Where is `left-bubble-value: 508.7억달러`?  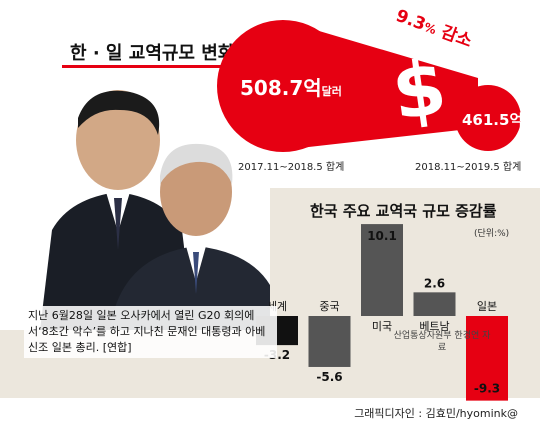
left-bubble-value: 508.7억달러 is located at coordinates (291, 88).